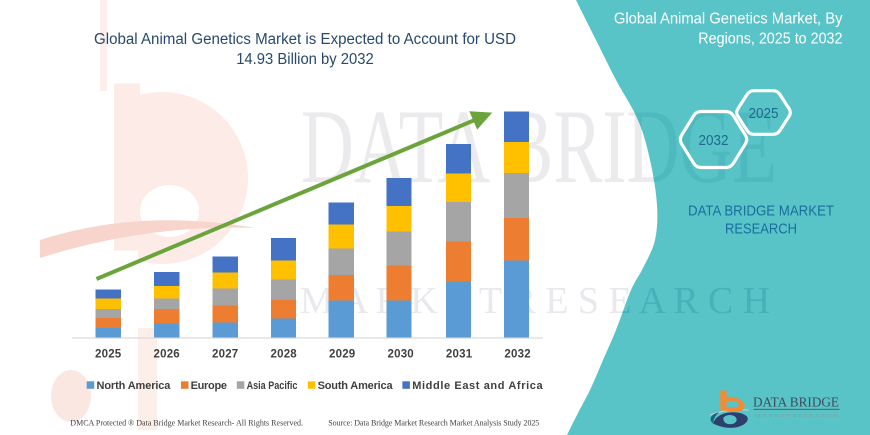  What do you see at coordinates (459, 355) in the screenshot?
I see `svg-text: 2031` at bounding box center [459, 355].